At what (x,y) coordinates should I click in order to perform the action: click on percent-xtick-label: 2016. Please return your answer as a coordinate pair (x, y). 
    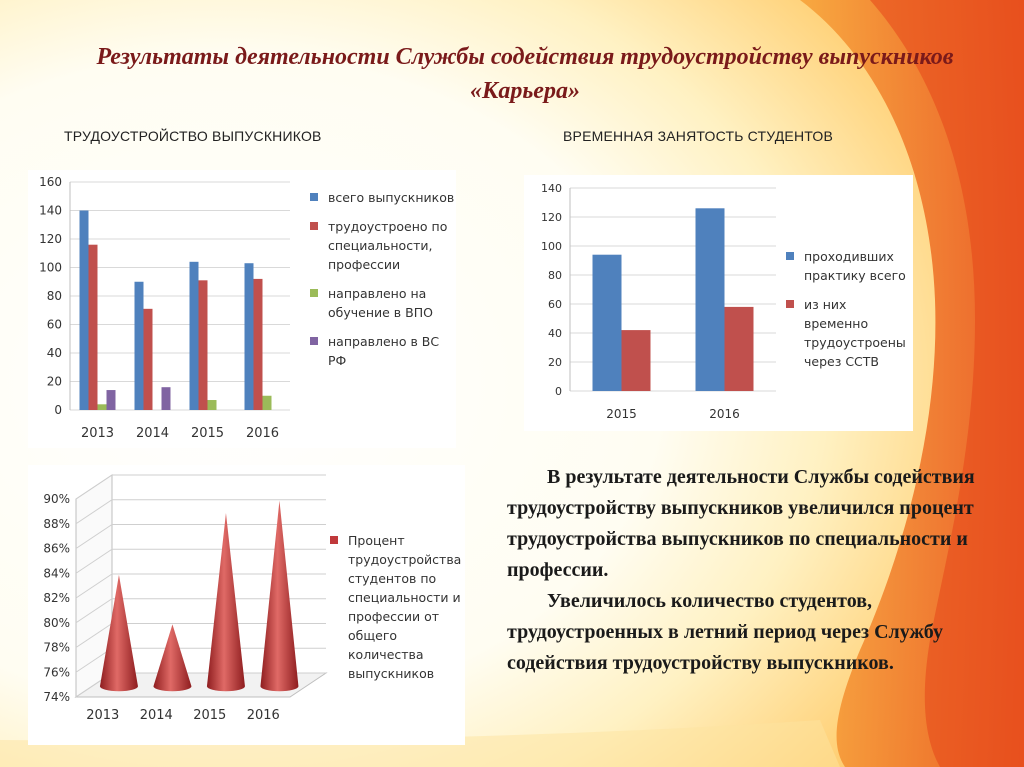
    Looking at the image, I should click on (263, 715).